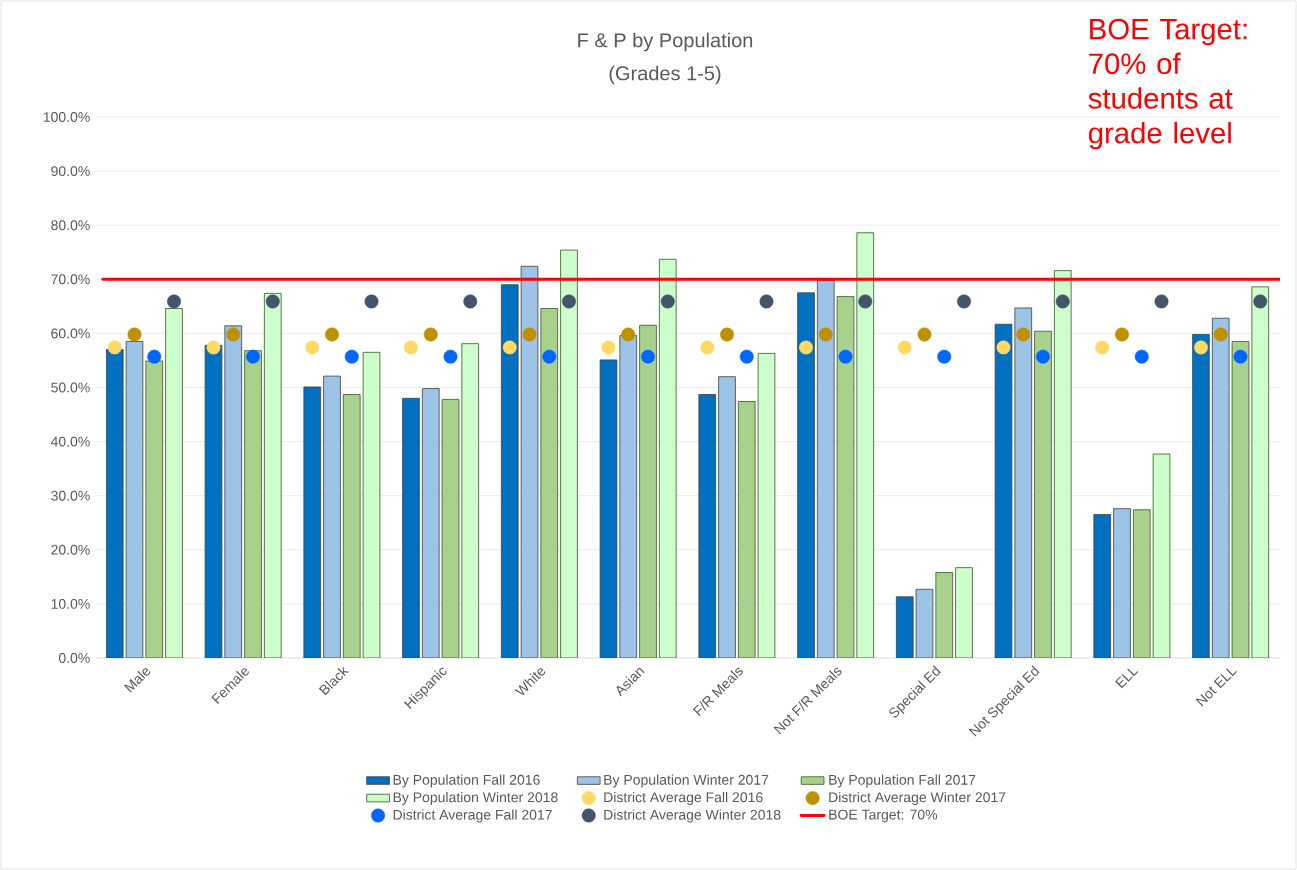  Describe the element at coordinates (917, 798) in the screenshot. I see `legend-label: District Average Winter 2017` at that location.